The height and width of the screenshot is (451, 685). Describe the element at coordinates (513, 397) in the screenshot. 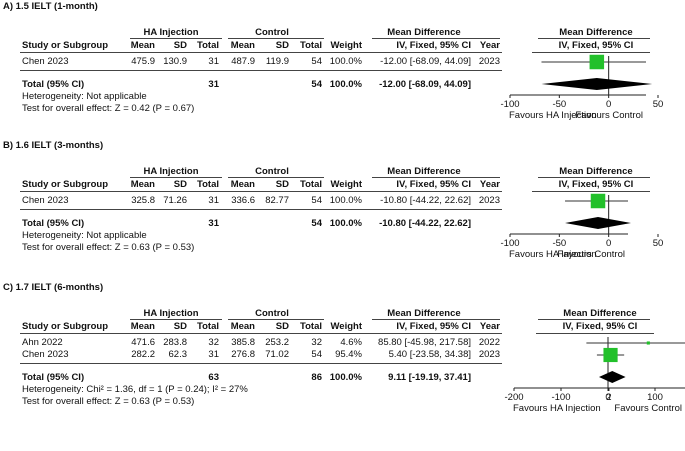

I see `x-tick-label: -200` at that location.